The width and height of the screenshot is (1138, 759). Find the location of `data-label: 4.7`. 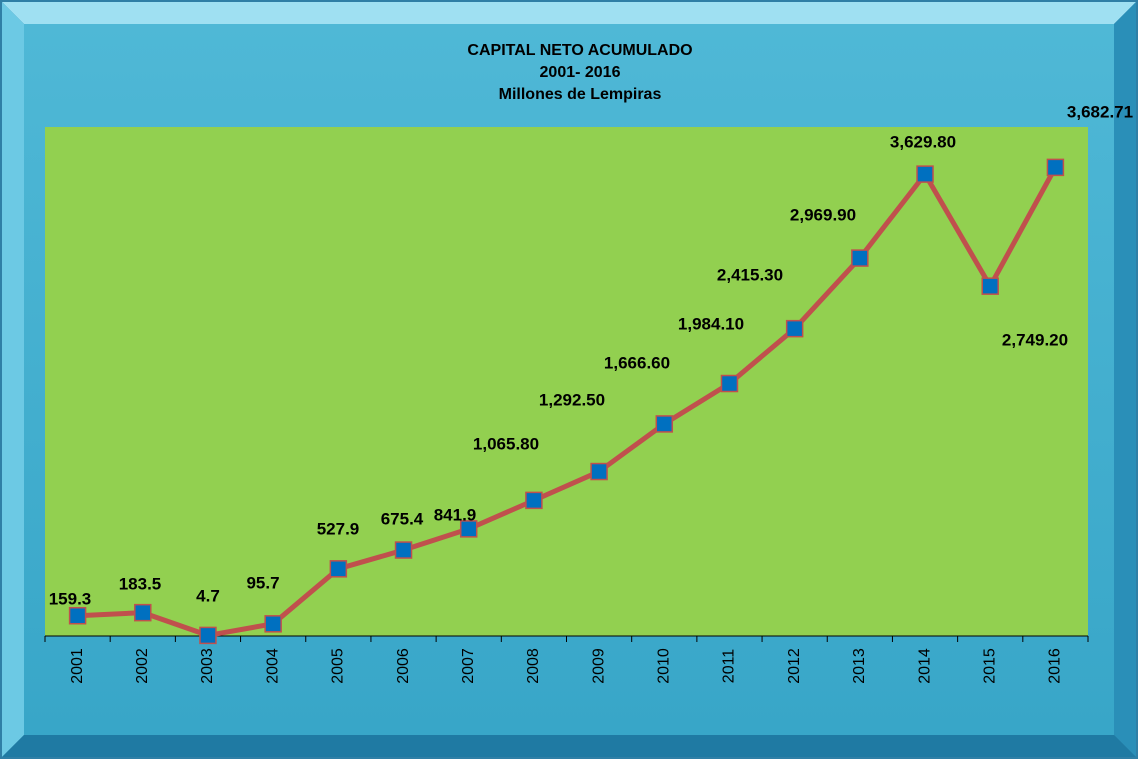

data-label: 4.7 is located at coordinates (208, 595).